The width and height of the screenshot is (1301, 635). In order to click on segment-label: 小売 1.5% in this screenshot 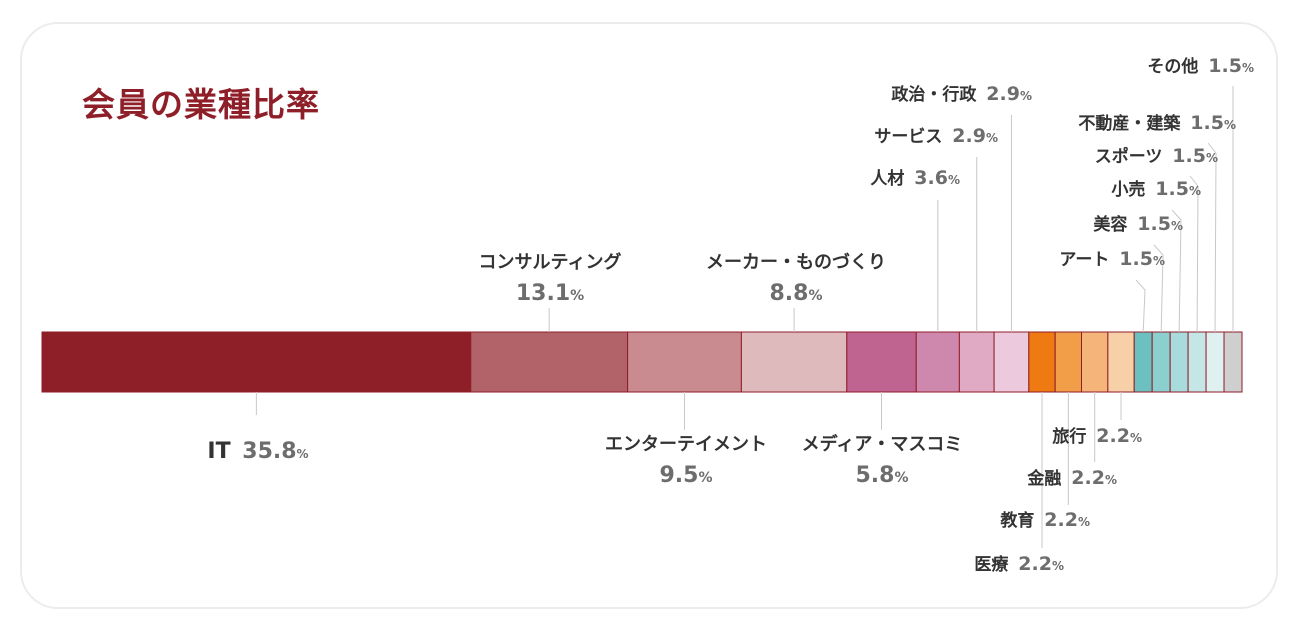, I will do `click(1156, 189)`.